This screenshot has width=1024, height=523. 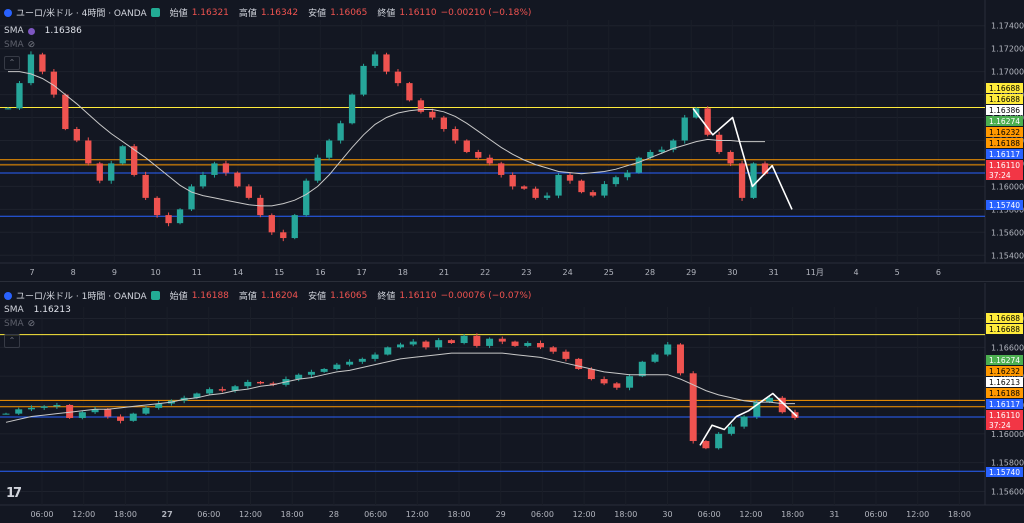 What do you see at coordinates (43, 31) in the screenshot?
I see `sma-legend-4h: SMA 1.16386` at bounding box center [43, 31].